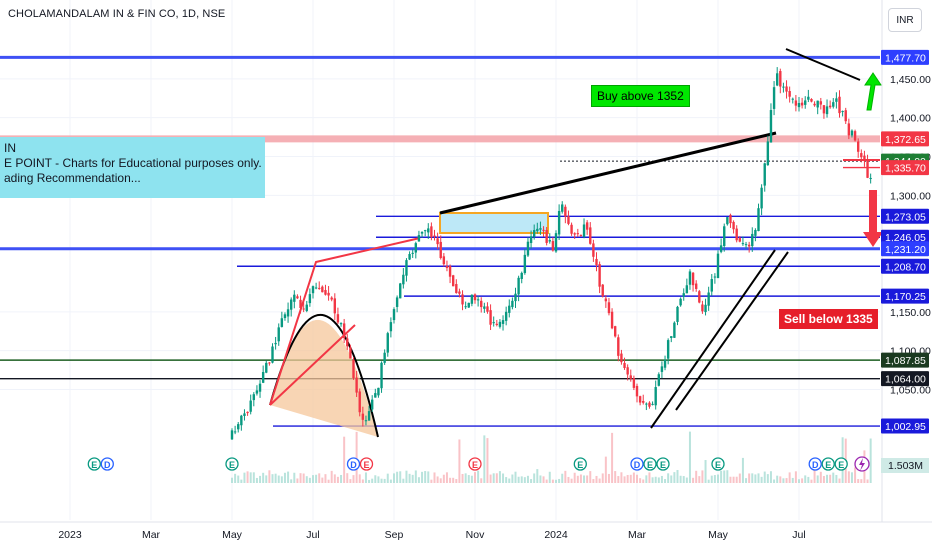 This screenshot has height=550, width=932. Describe the element at coordinates (905, 20) in the screenshot. I see `currency-selector: INR` at that location.